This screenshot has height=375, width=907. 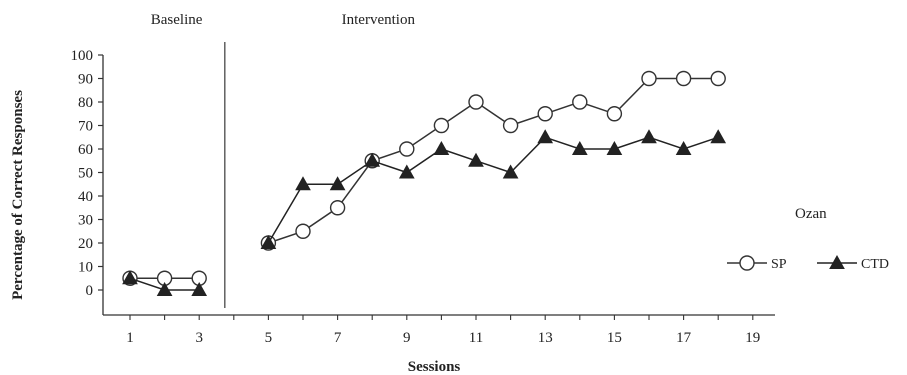 I want to click on x-tick-label: 13, so click(x=545, y=338).